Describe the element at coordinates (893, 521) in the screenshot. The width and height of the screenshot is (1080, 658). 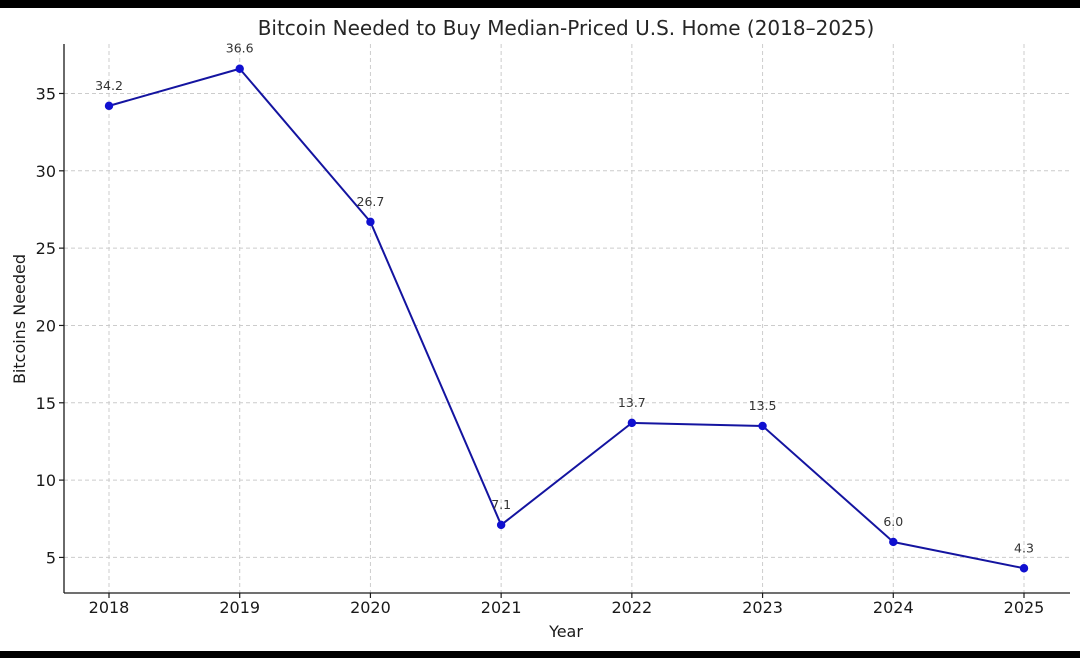
I see `data-label: 6.0` at that location.